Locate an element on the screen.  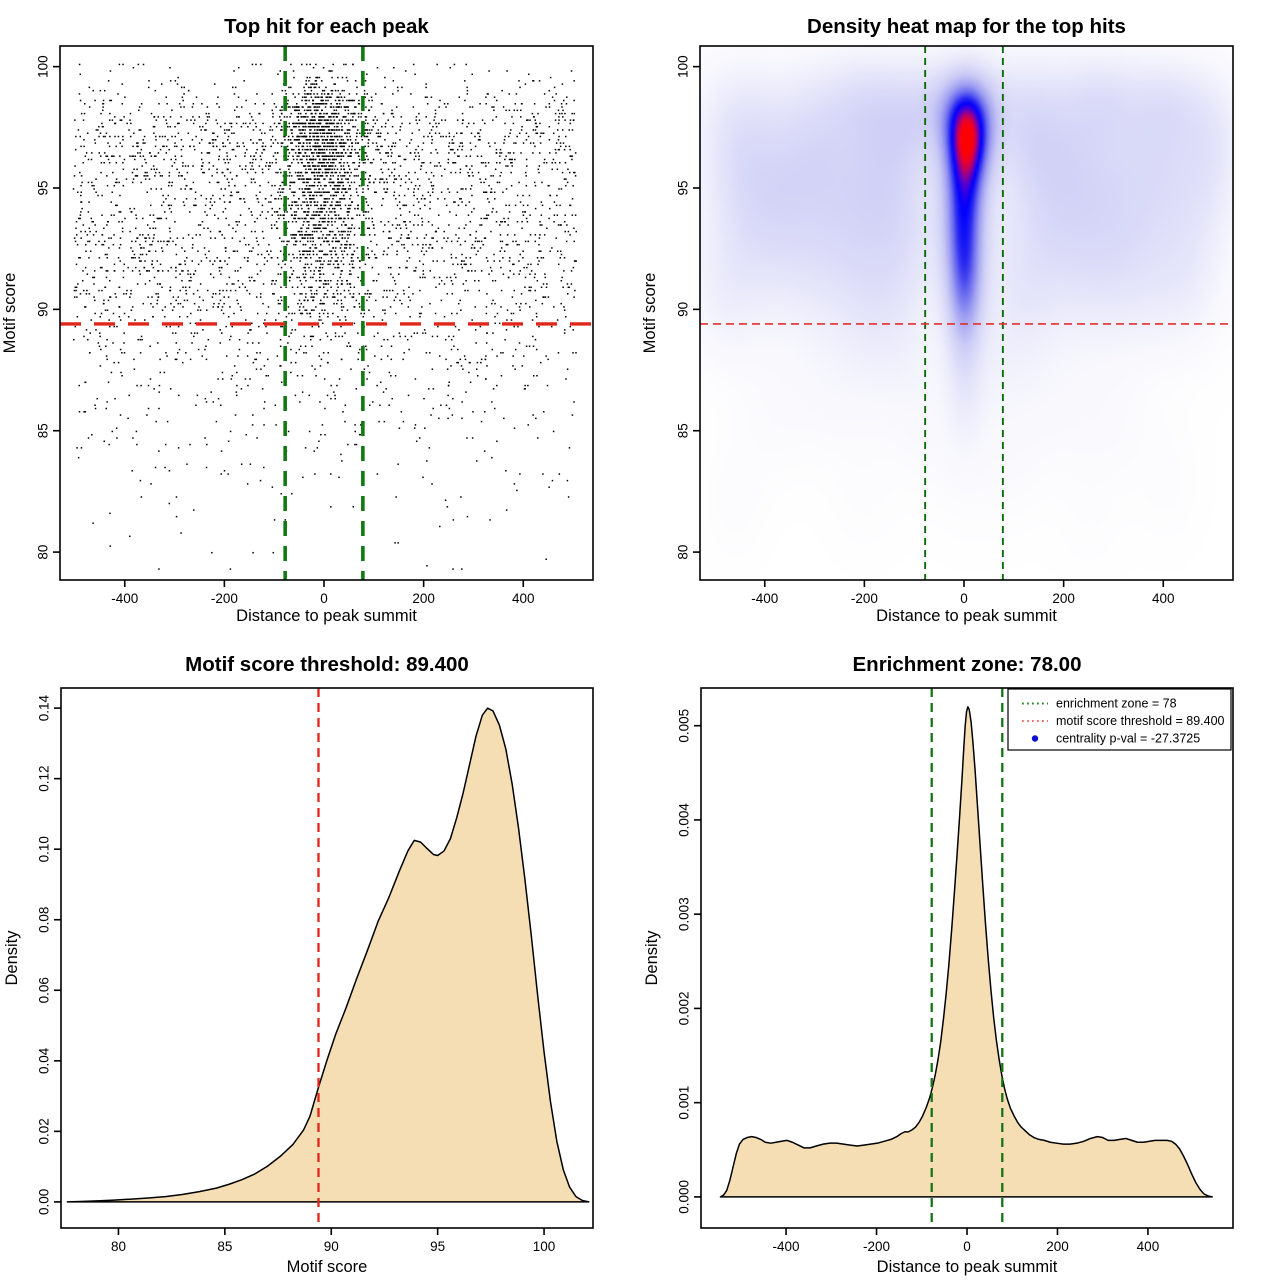
panel-title: Top hit for each peak is located at coordinates (326, 26).